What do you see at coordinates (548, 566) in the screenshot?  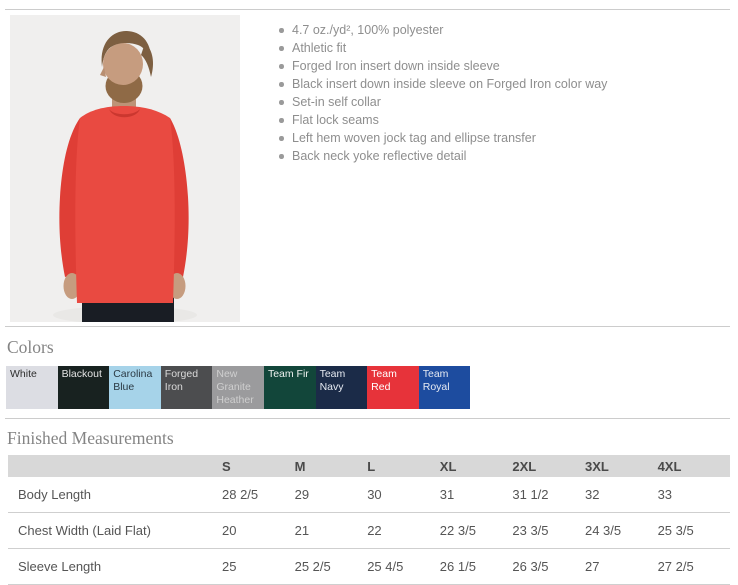 I see `cell-value: 26 3/5` at bounding box center [548, 566].